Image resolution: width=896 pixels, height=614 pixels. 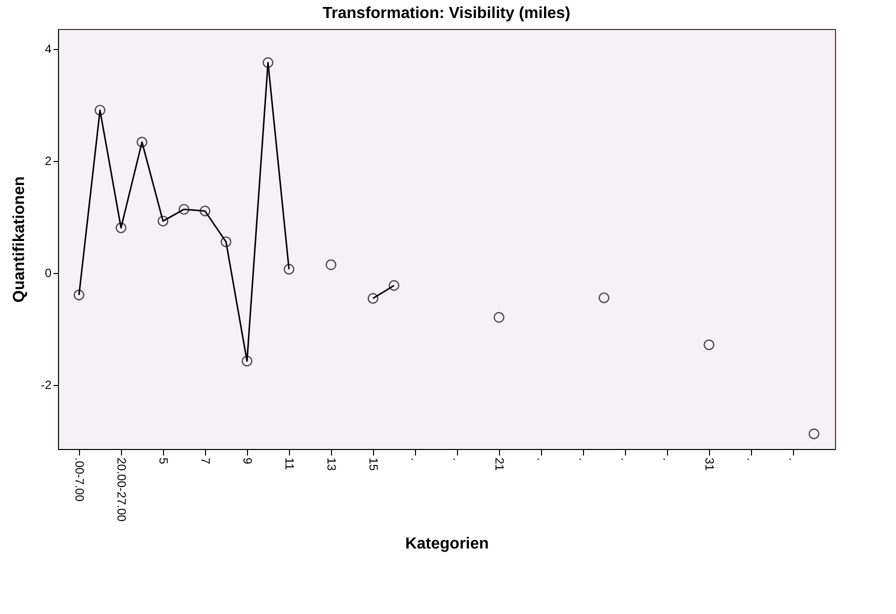 What do you see at coordinates (48, 161) in the screenshot?
I see `y-tick-label: 2` at bounding box center [48, 161].